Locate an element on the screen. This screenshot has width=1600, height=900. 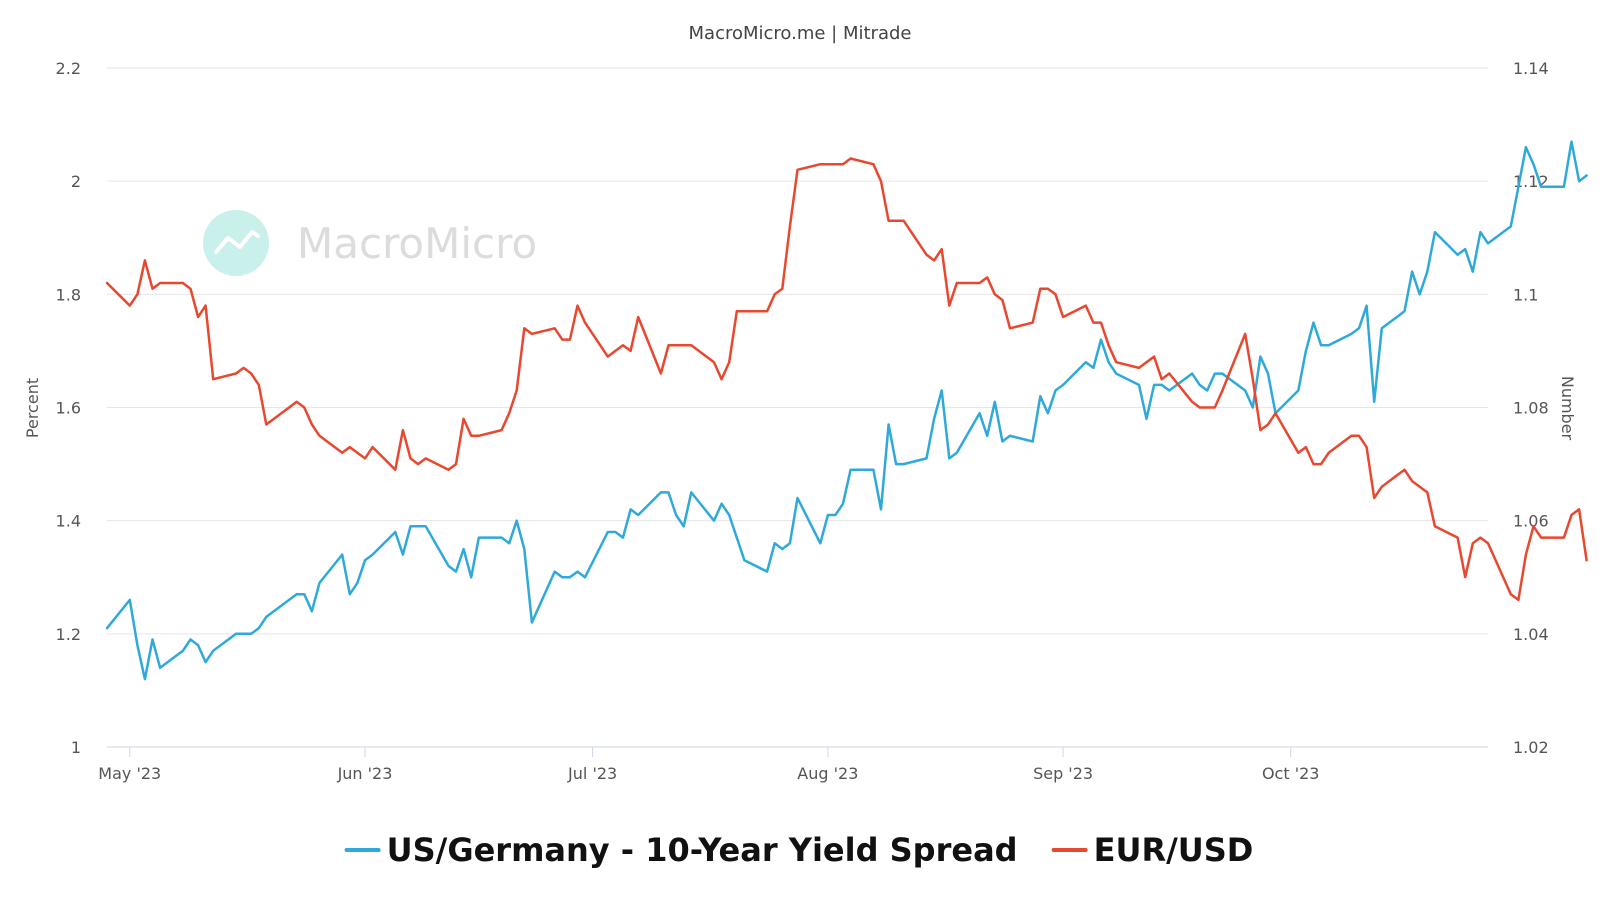
x-tick-label: Oct '23 is located at coordinates (1291, 773).